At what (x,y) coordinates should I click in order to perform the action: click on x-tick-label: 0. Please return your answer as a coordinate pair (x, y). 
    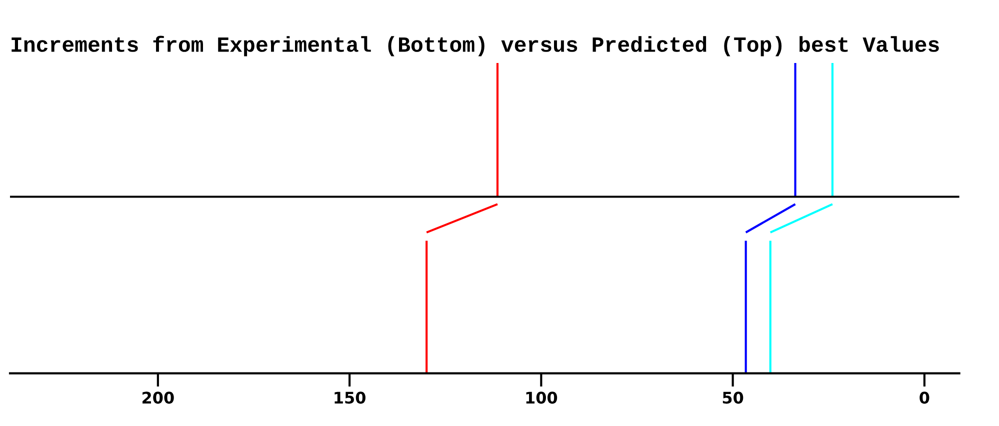
    Looking at the image, I should click on (925, 398).